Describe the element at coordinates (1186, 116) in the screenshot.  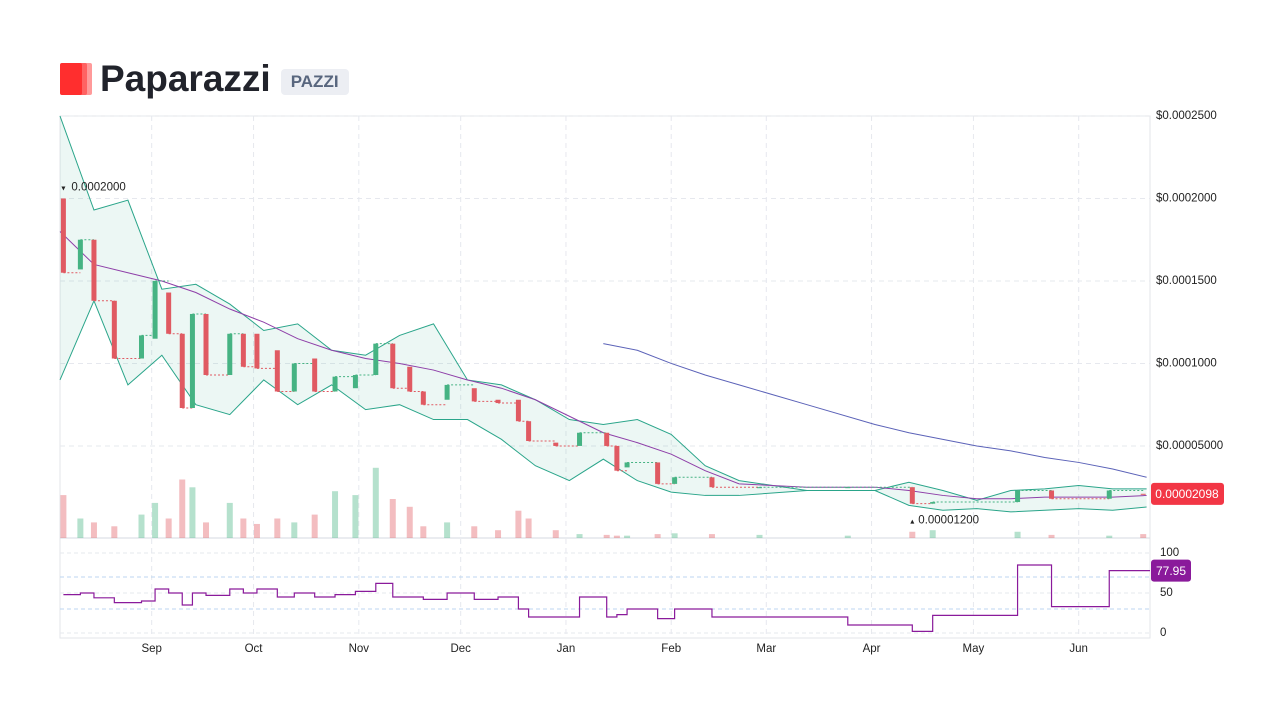
I see `y-tick-label: $0.0002500` at that location.